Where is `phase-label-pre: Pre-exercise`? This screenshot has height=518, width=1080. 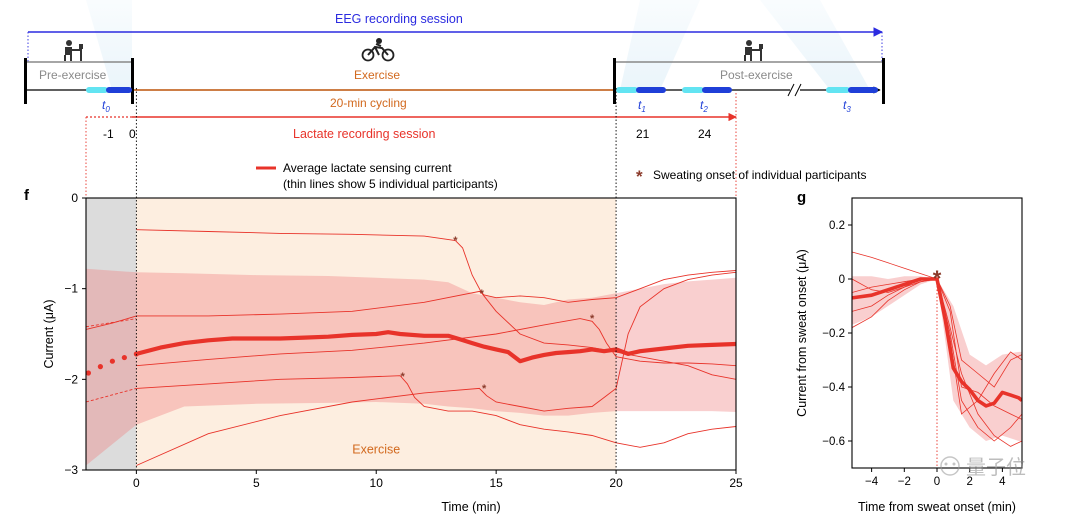
phase-label-pre: Pre-exercise is located at coordinates (73, 75).